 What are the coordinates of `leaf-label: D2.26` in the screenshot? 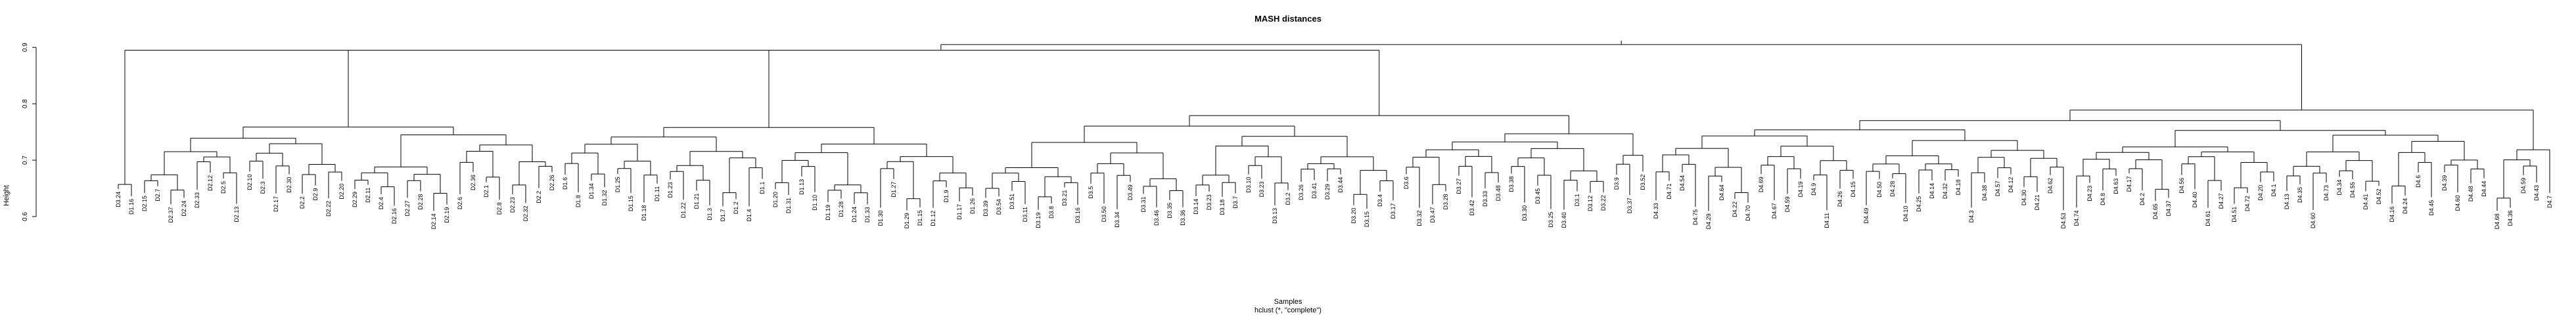 It's located at (552, 182).